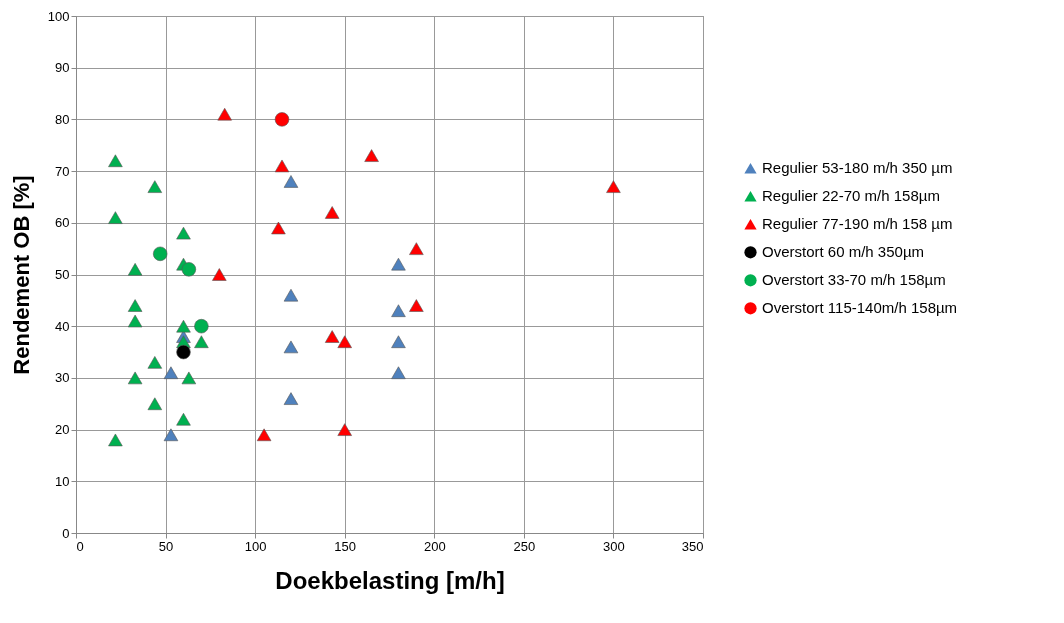 This screenshot has width=1064, height=623. Describe the element at coordinates (166, 546) in the screenshot. I see `x-tick-label: 50` at that location.